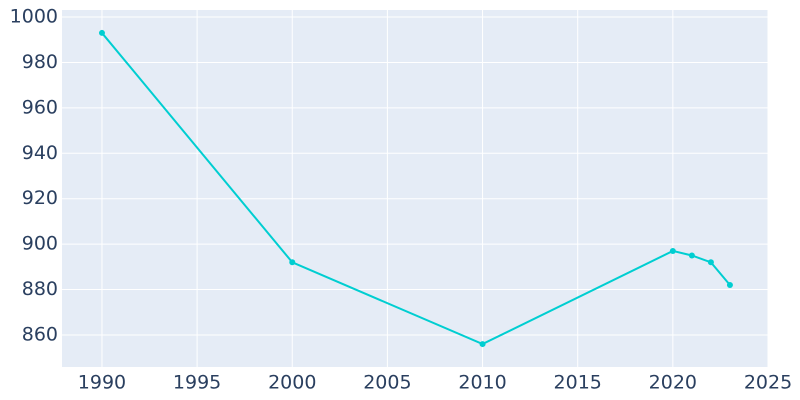 This screenshot has height=400, width=800. What do you see at coordinates (40, 289) in the screenshot?
I see `y-tick-label: 880` at bounding box center [40, 289].